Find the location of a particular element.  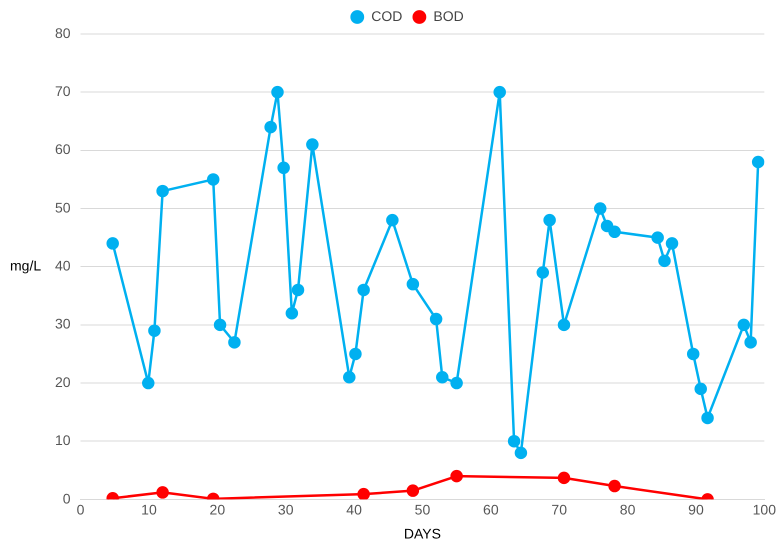

x-tick-label: 90 is located at coordinates (696, 510).